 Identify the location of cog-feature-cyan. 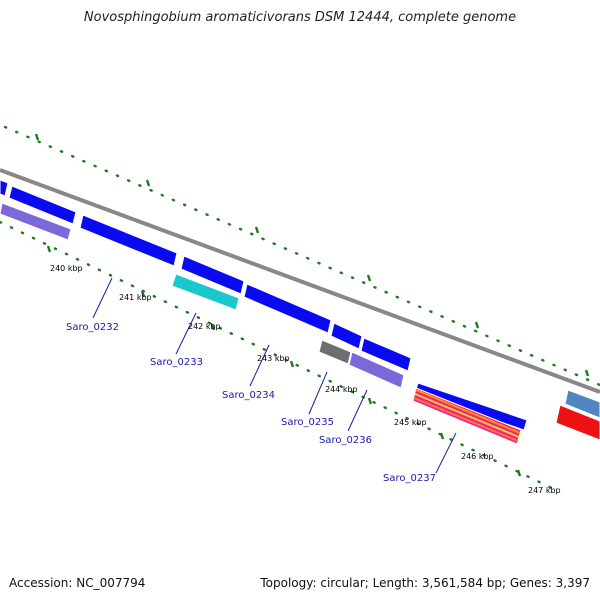
(205, 292).